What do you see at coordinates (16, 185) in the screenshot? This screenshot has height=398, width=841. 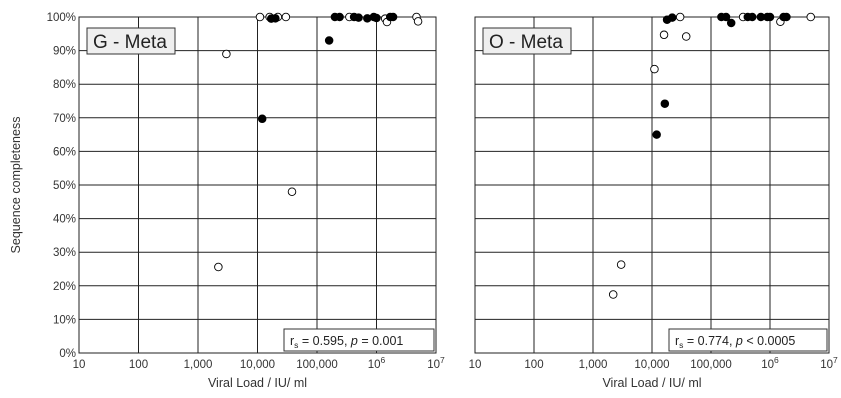 I see `y-axis-label: Sequence completeness` at bounding box center [16, 185].